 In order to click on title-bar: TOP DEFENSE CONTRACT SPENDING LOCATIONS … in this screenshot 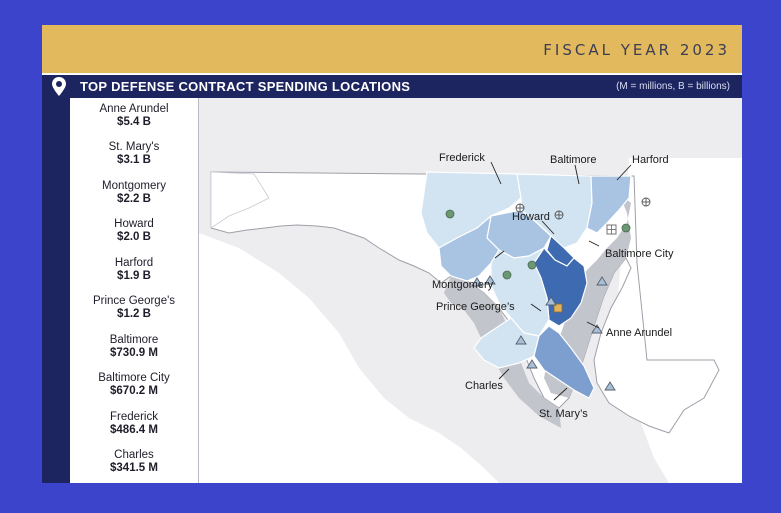, I will do `click(392, 86)`.